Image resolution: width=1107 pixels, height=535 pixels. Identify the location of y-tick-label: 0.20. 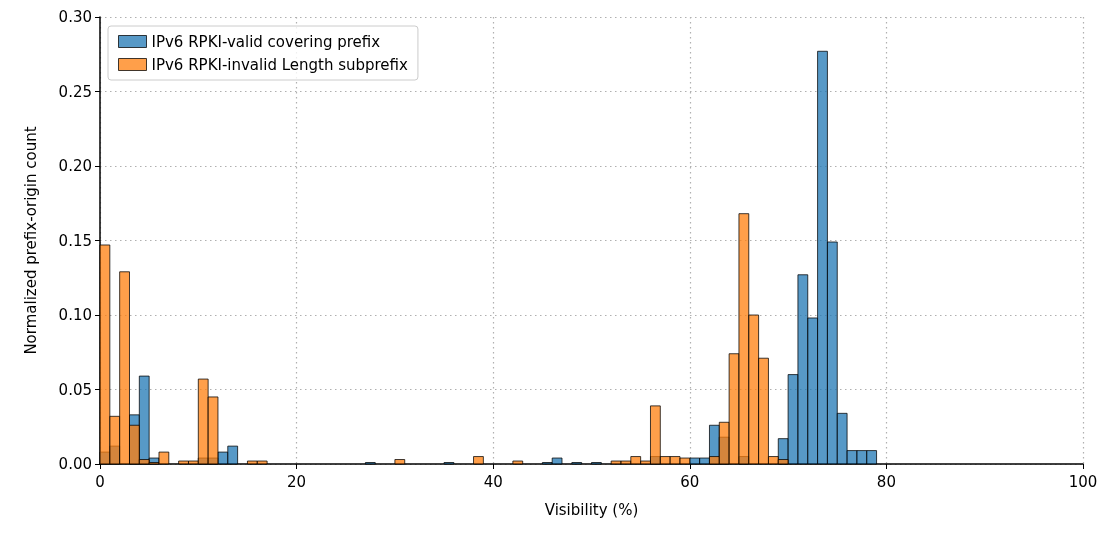
(75, 166).